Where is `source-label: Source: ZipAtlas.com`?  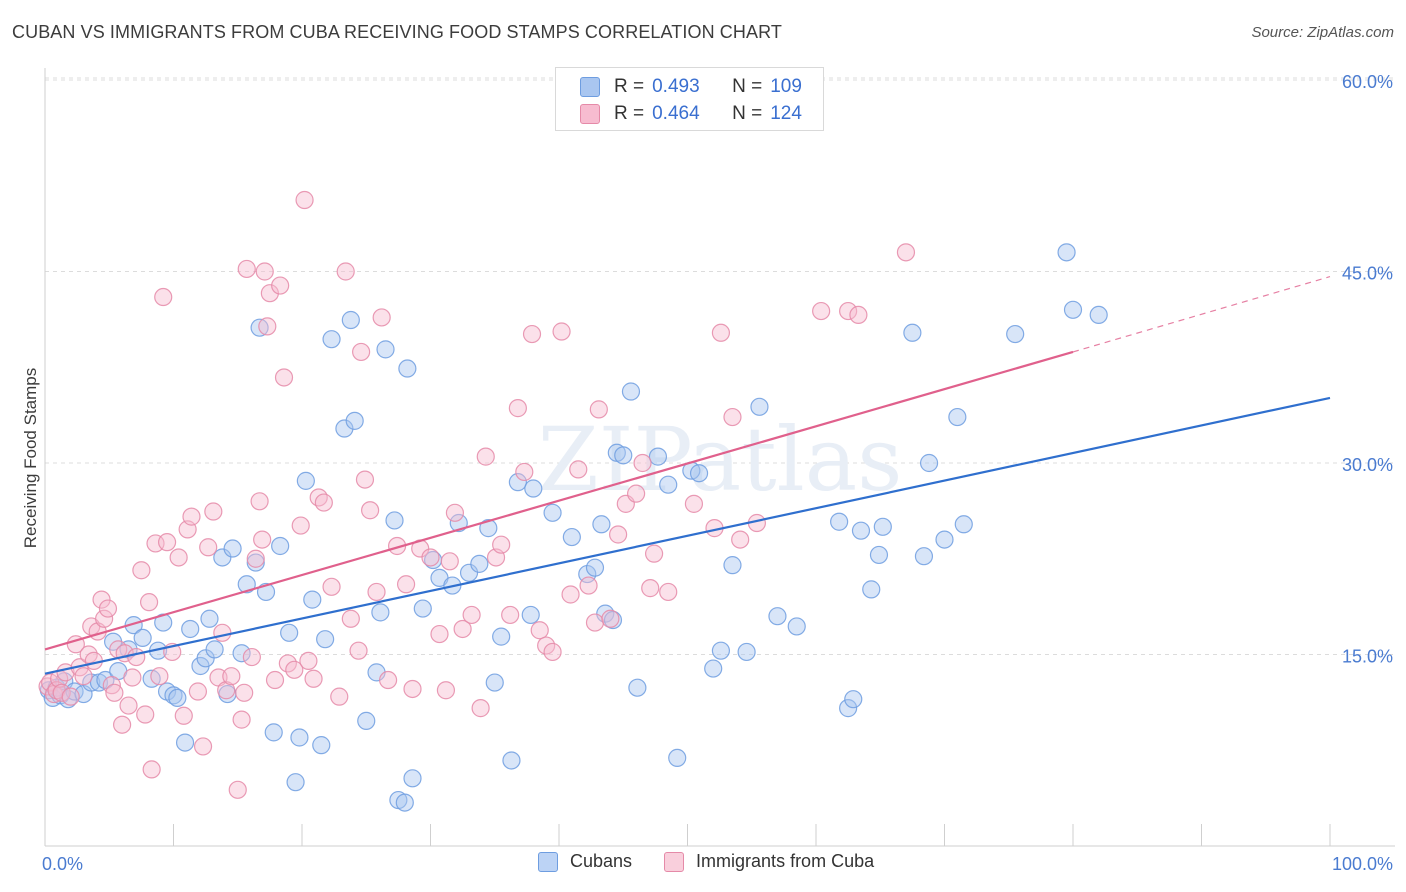
source-label: Source: ZipAtlas.com is located at coordinates (1322, 32).